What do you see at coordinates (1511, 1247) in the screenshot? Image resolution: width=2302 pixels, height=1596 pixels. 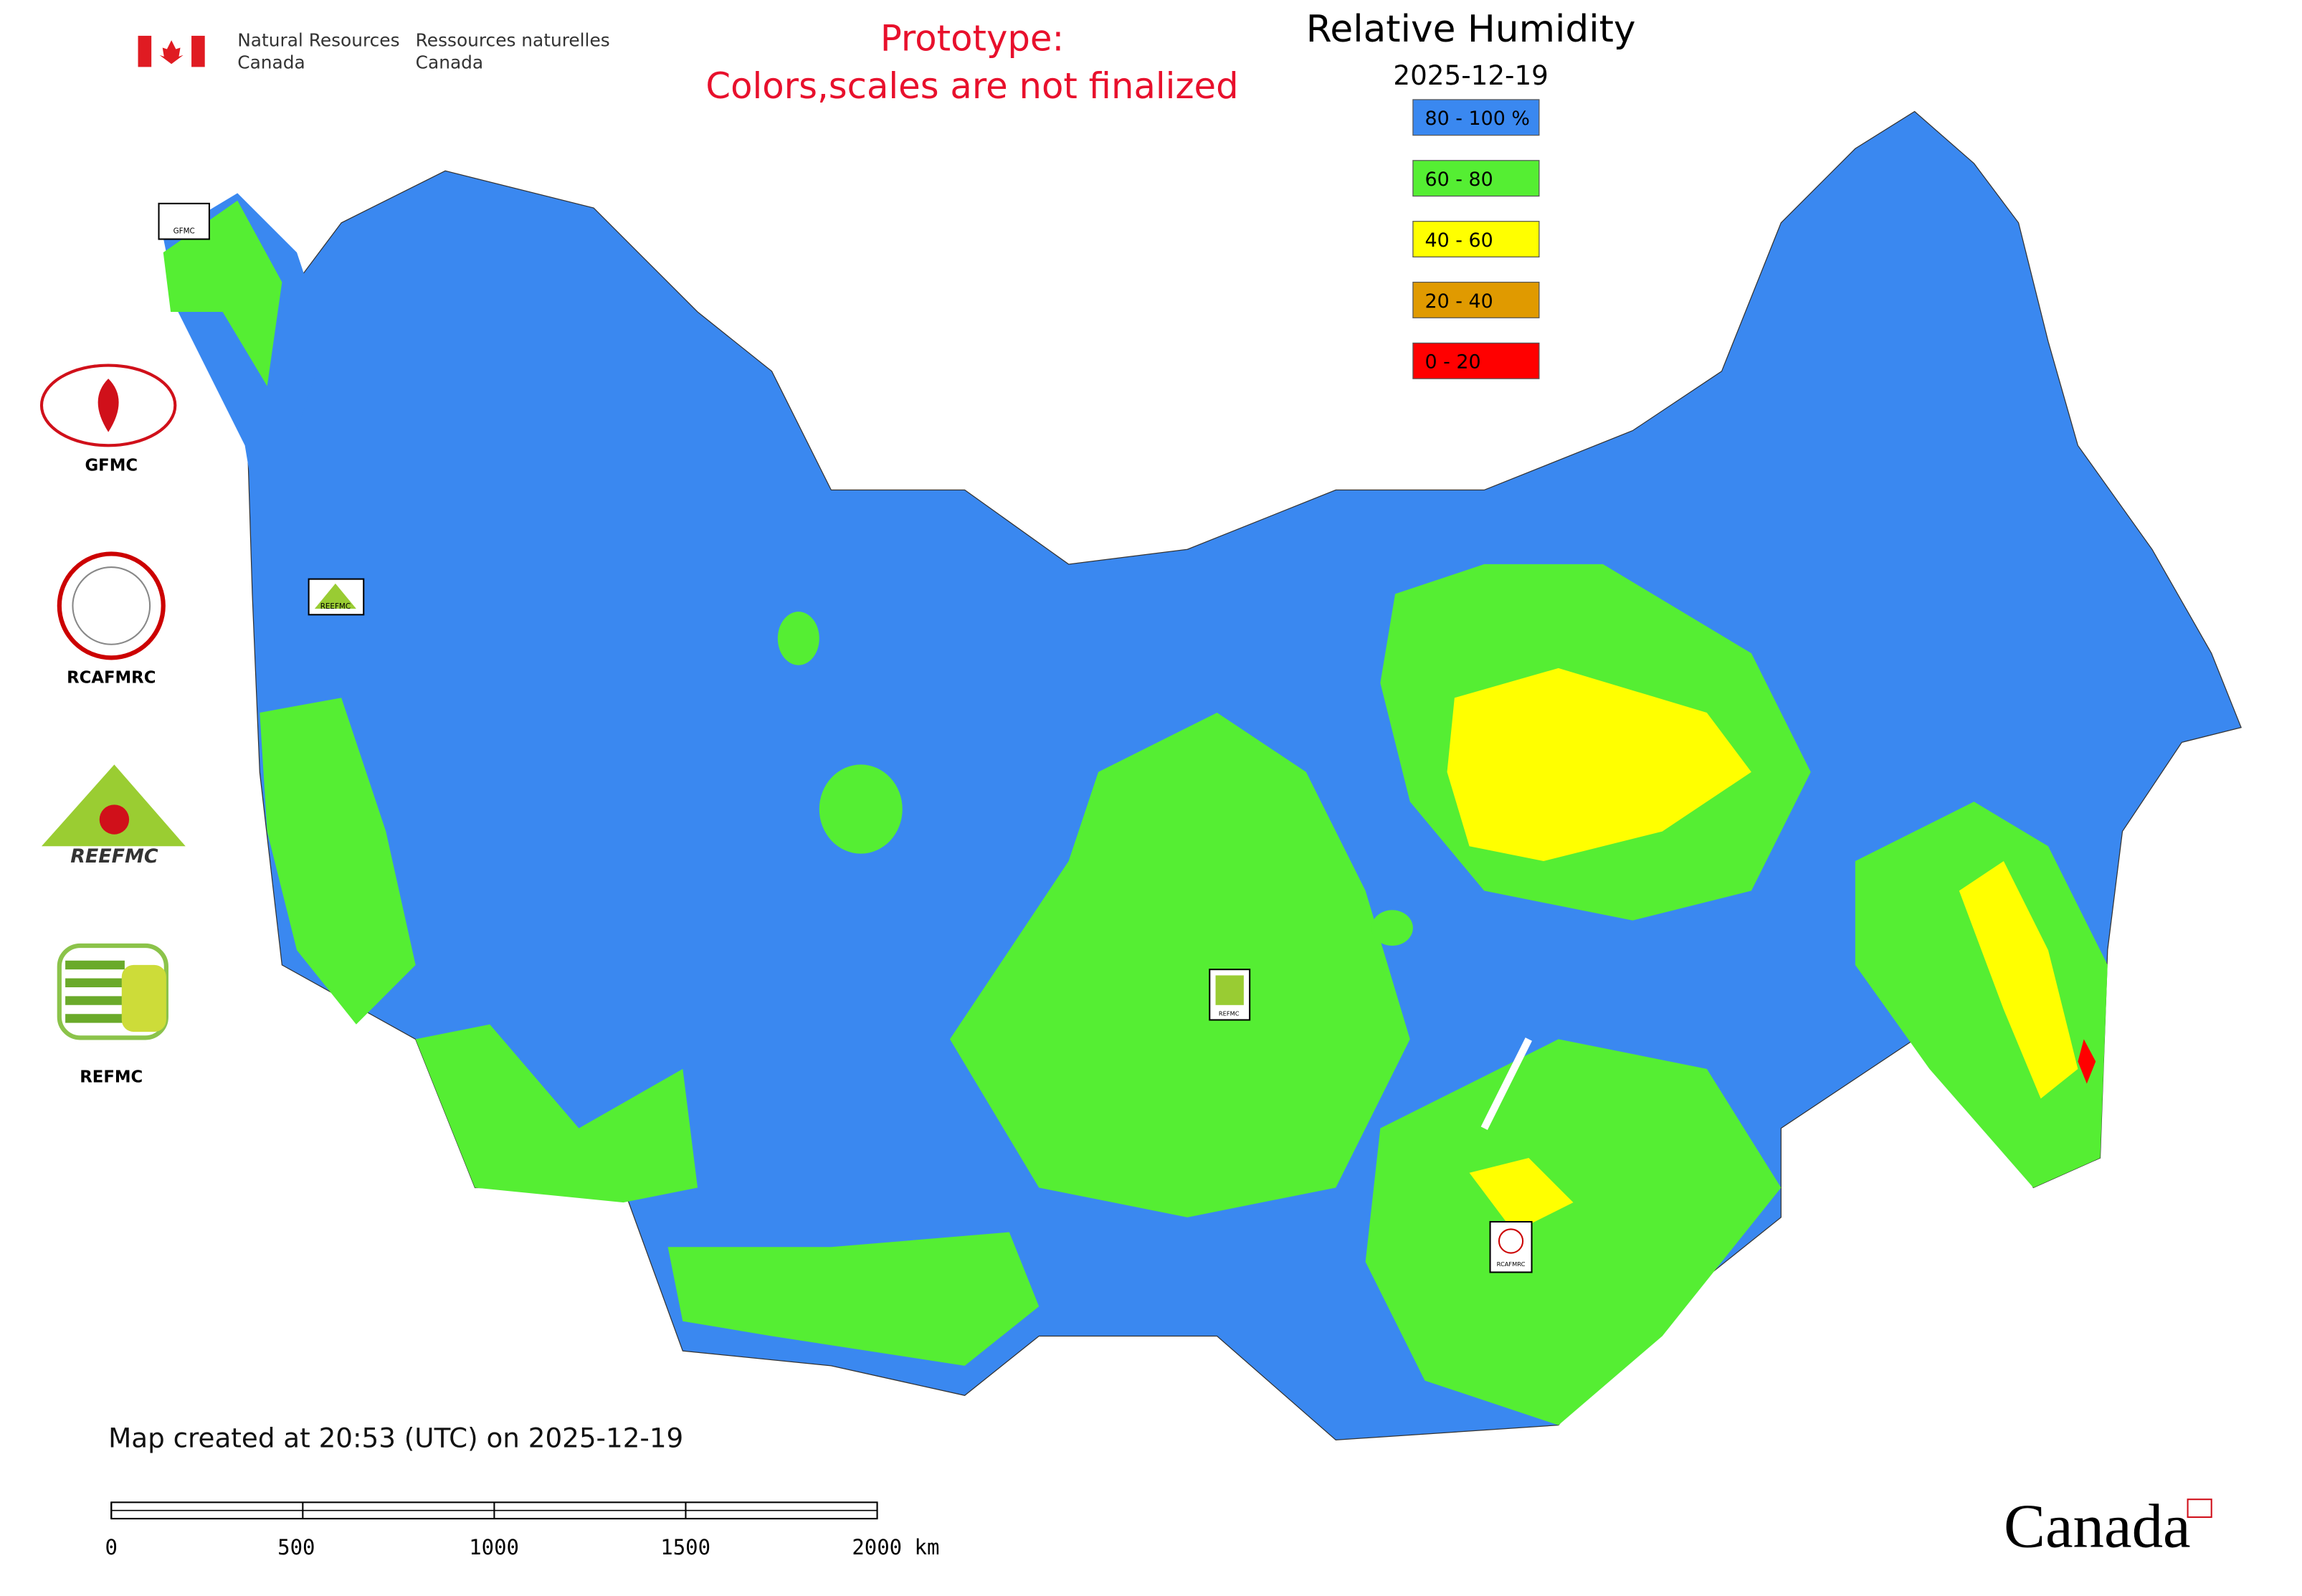 I see `marker: RCAFMRC` at bounding box center [1511, 1247].